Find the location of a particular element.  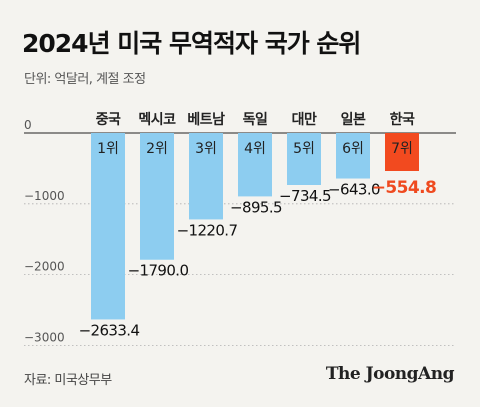

value-label: −2633.4 is located at coordinates (109, 330).